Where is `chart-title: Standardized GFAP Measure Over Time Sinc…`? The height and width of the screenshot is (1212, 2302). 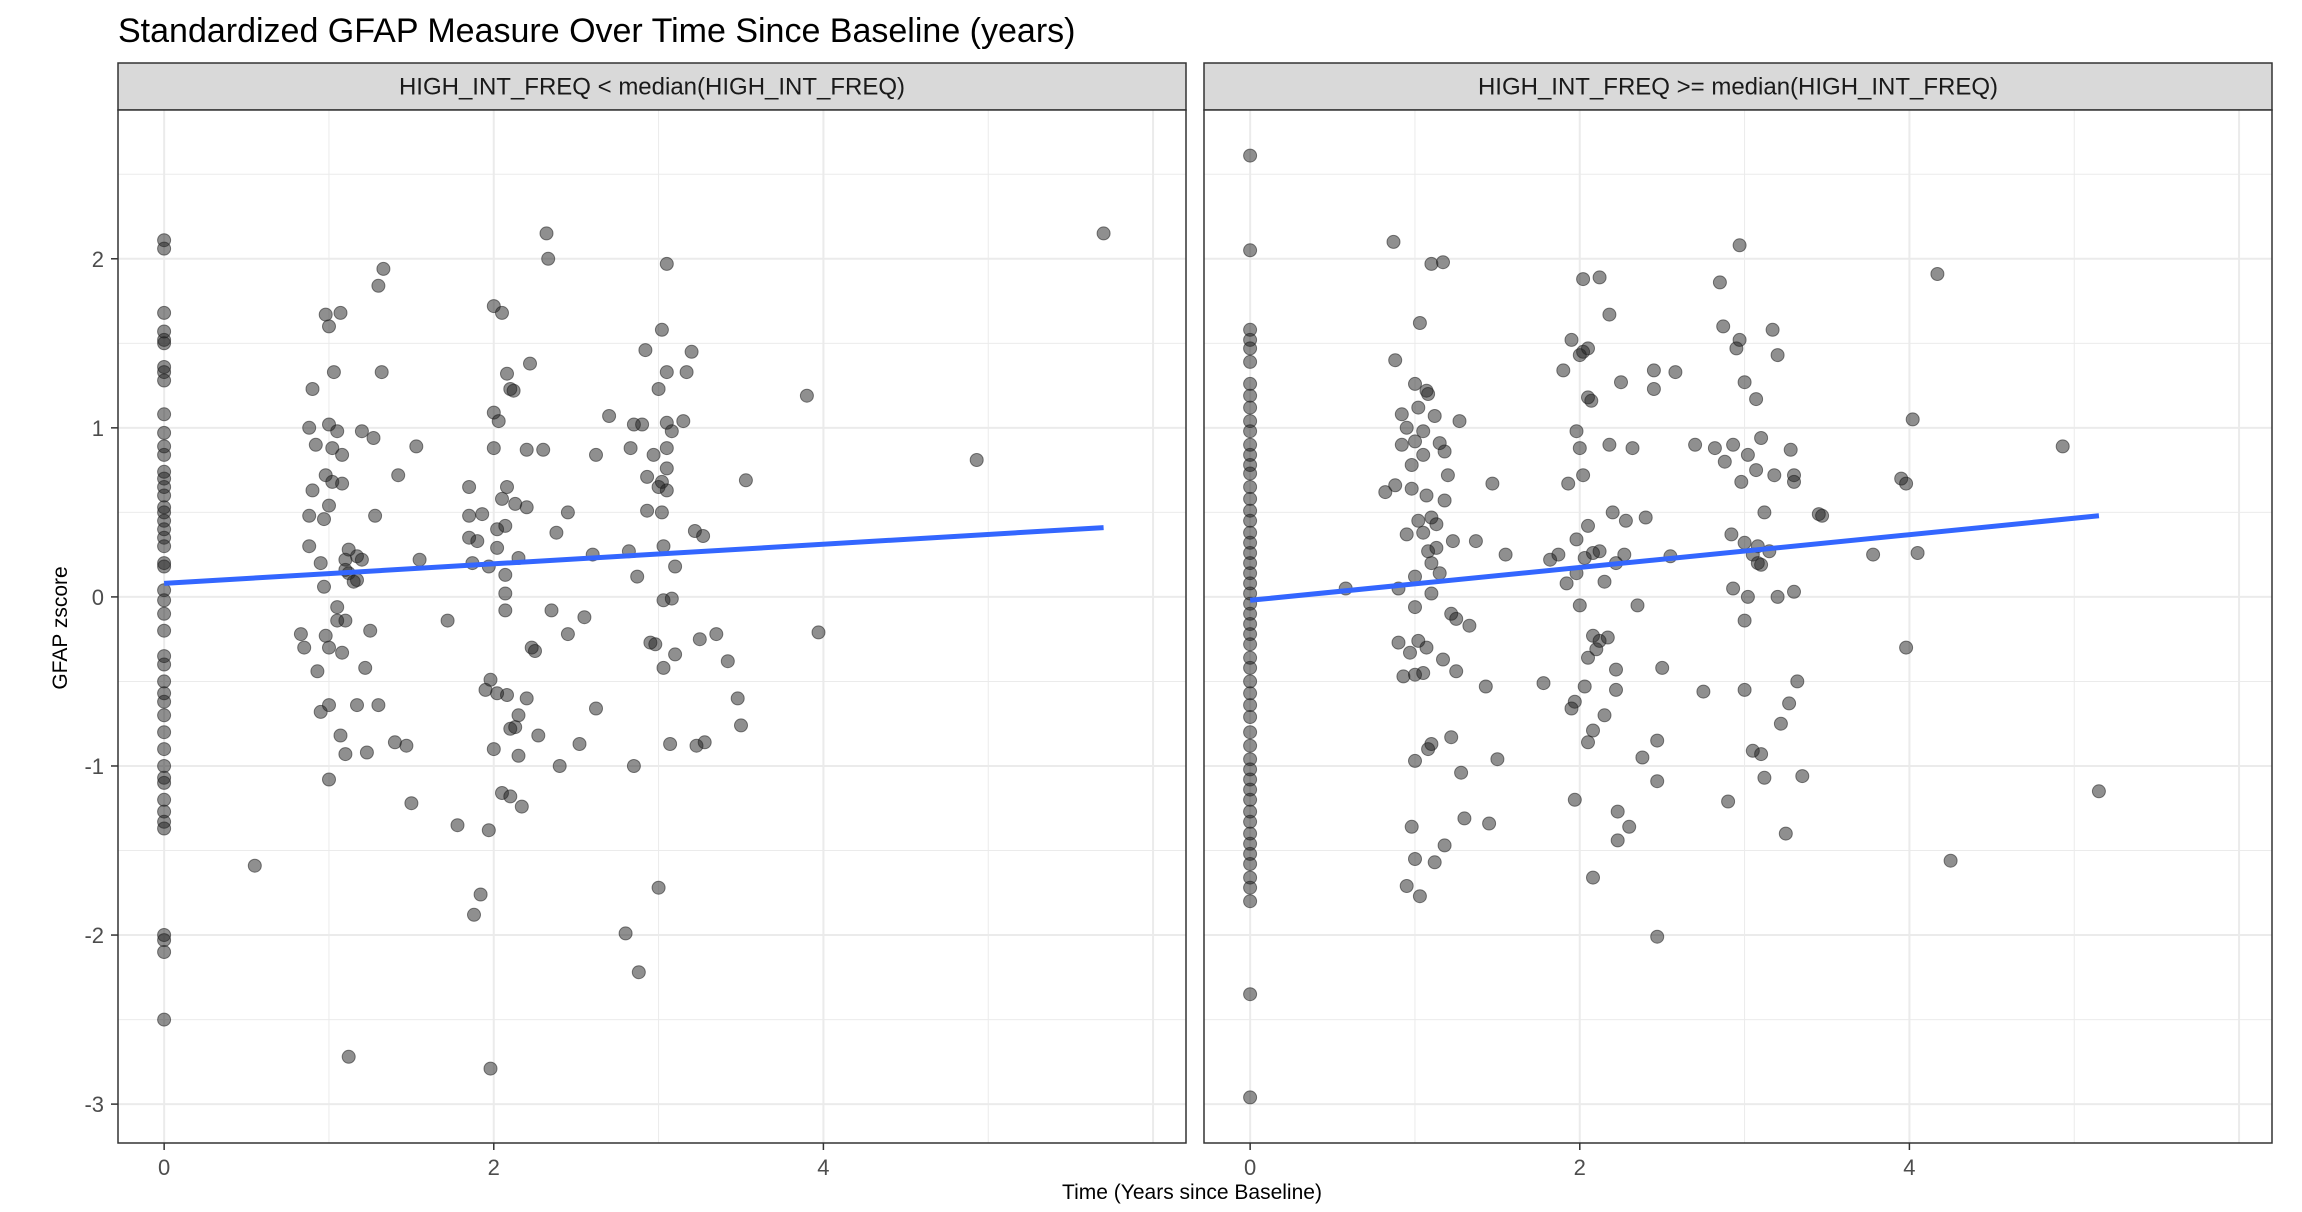 chart-title: Standardized GFAP Measure Over Time Sinc… is located at coordinates (596, 31).